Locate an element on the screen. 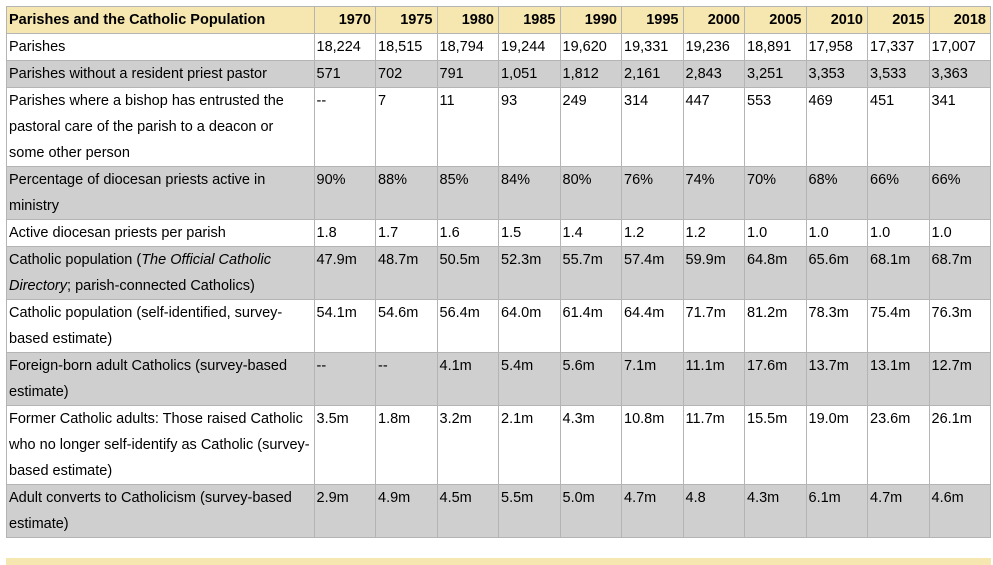 This screenshot has height=565, width=993. header-cell: 1980 is located at coordinates (467, 20).